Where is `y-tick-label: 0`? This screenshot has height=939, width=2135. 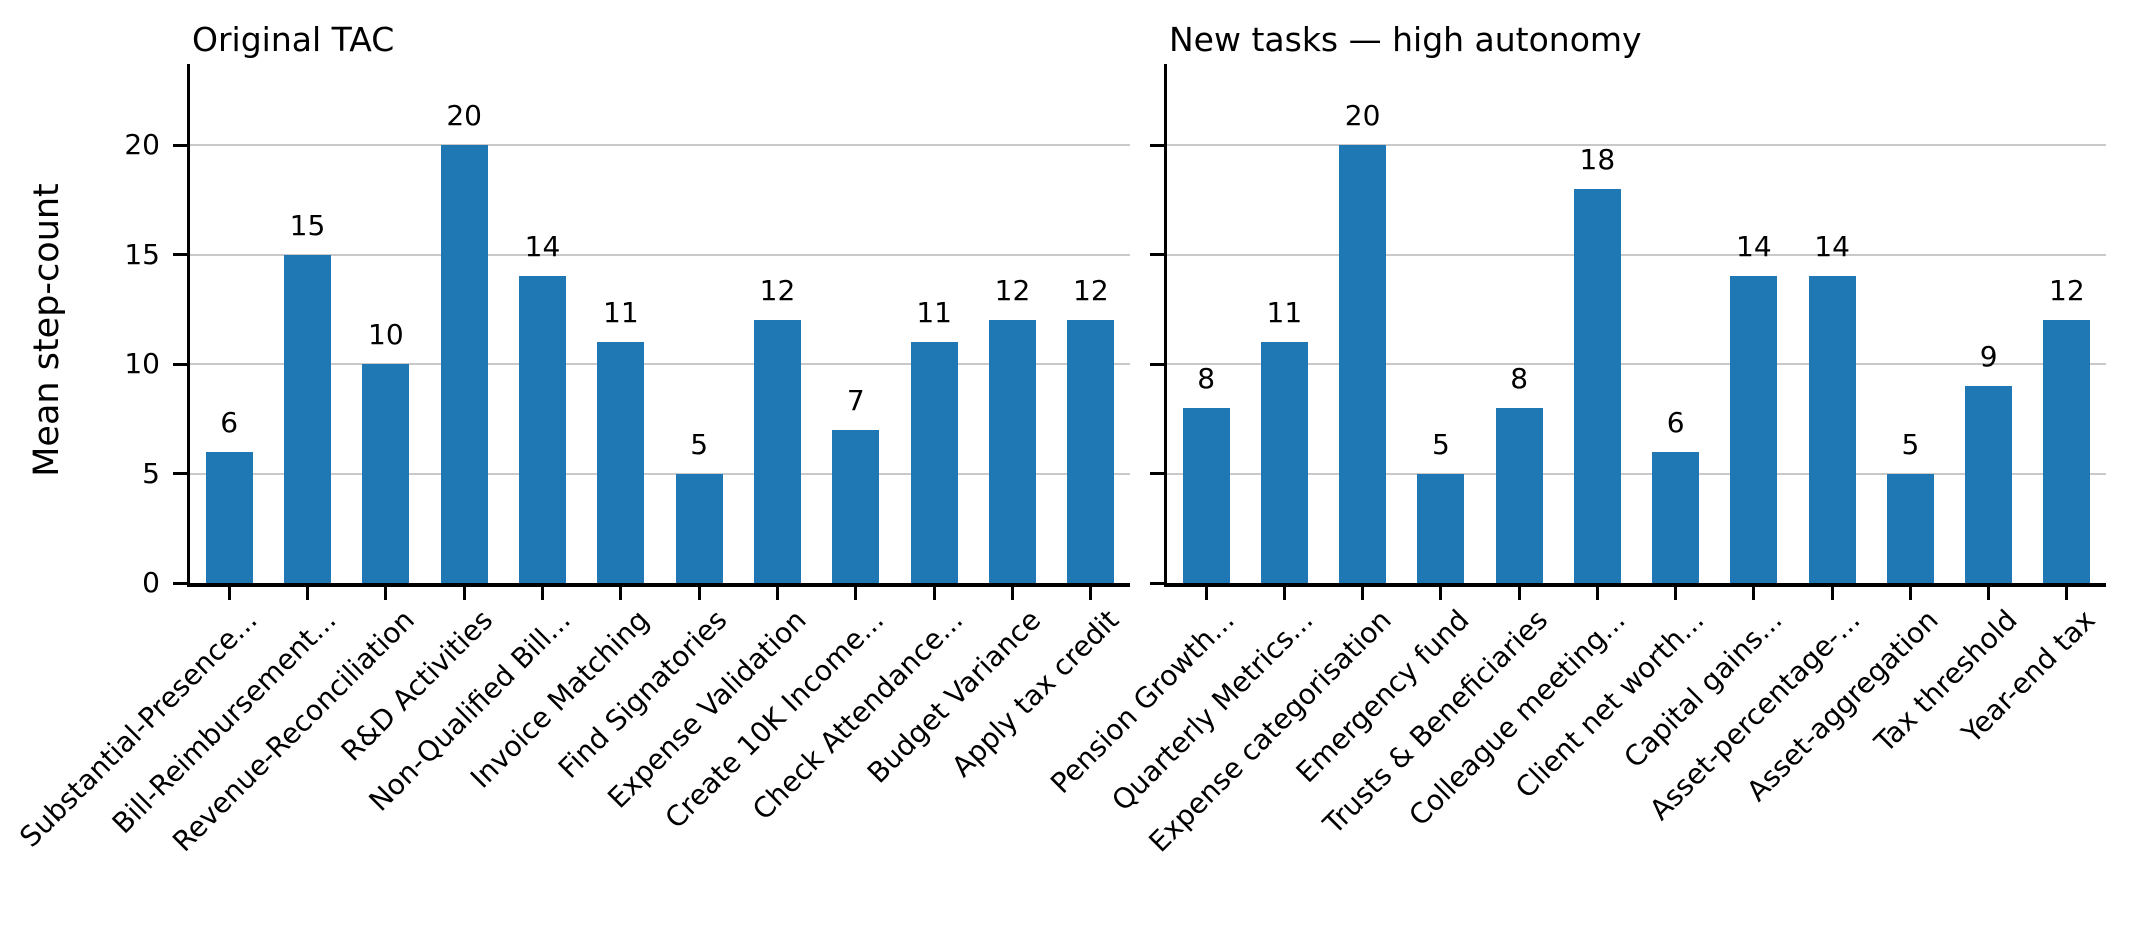 y-tick-label: 0 is located at coordinates (151, 582).